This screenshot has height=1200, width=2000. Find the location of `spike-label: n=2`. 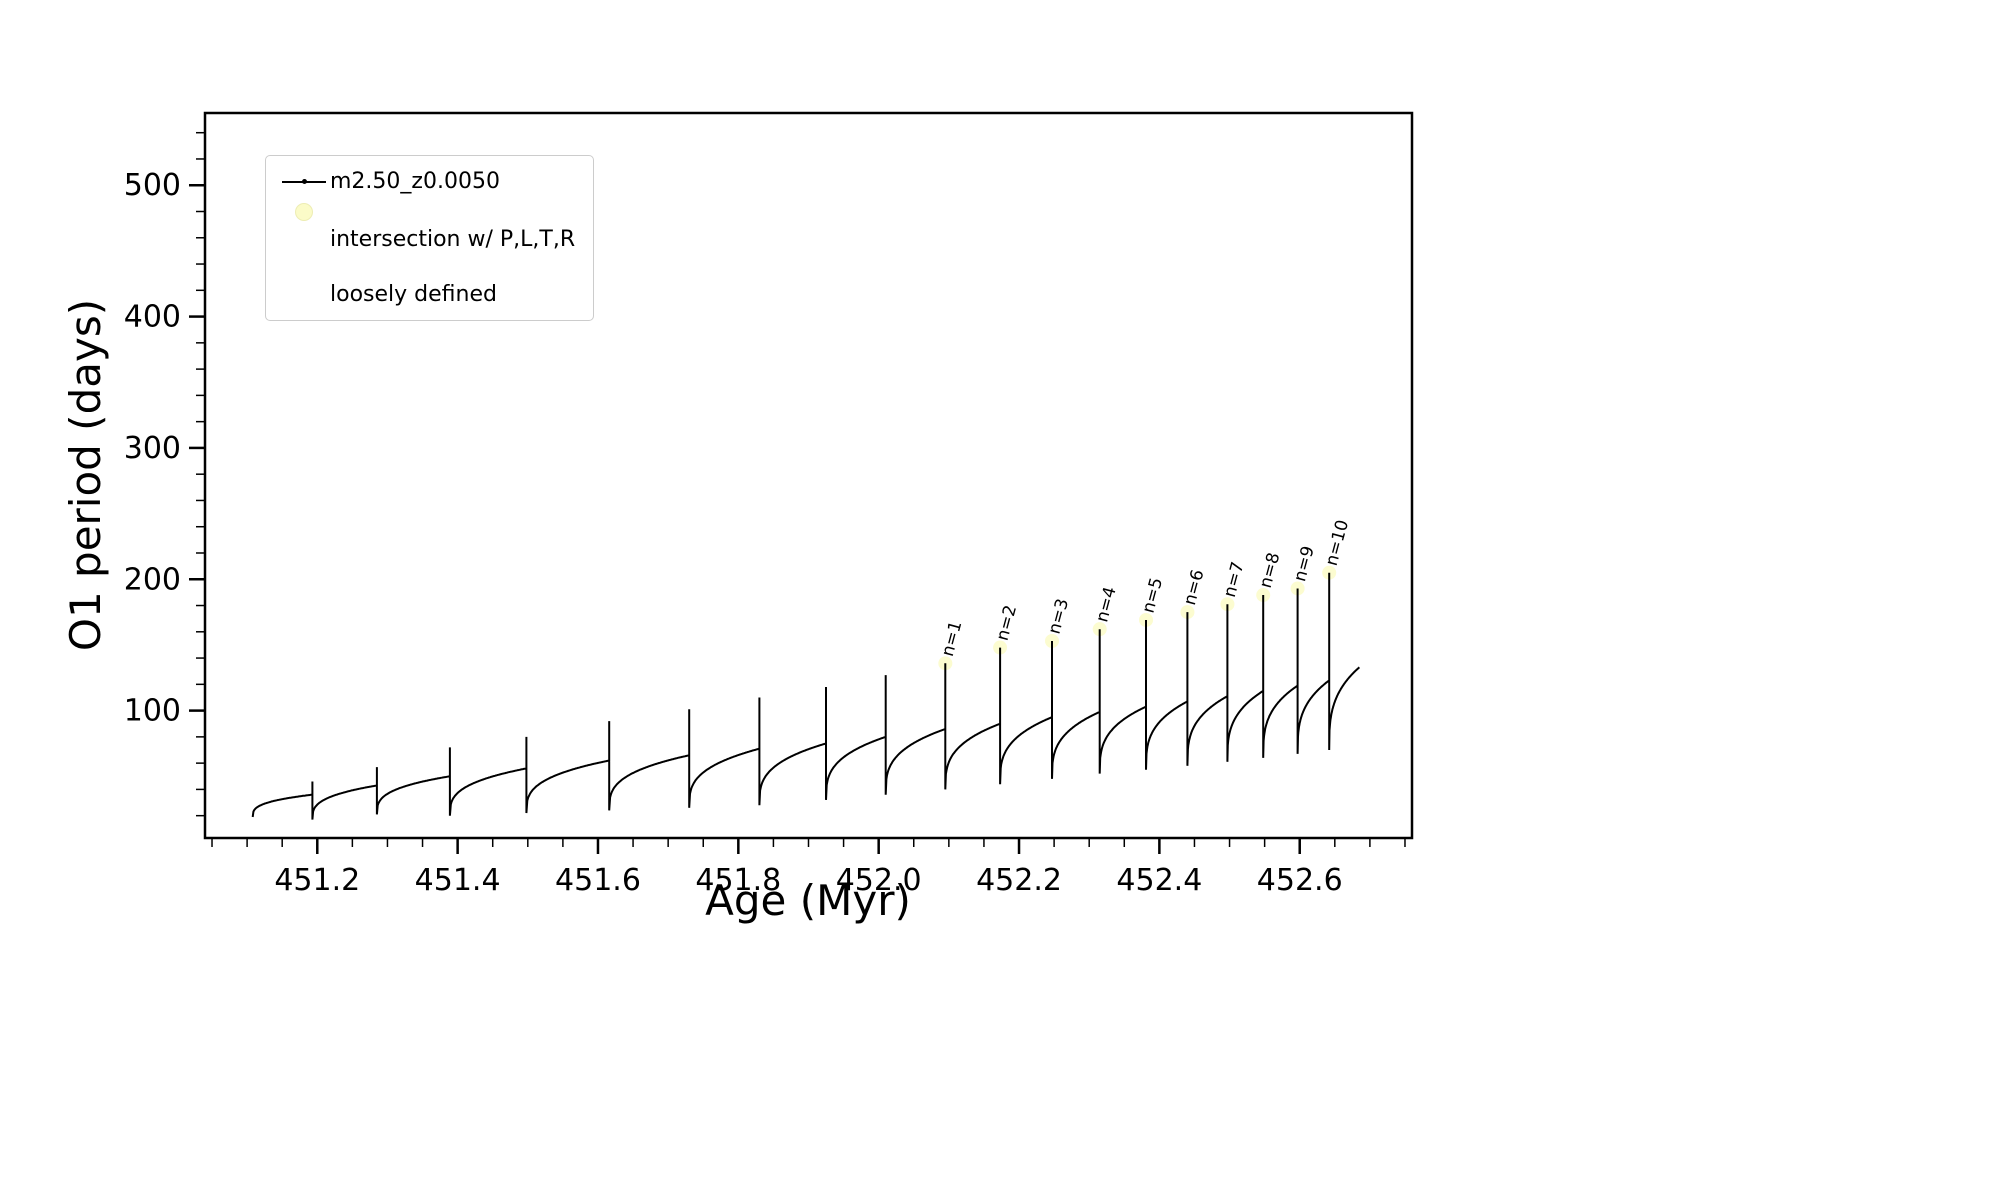

spike-label: n=2 is located at coordinates (1007, 623).